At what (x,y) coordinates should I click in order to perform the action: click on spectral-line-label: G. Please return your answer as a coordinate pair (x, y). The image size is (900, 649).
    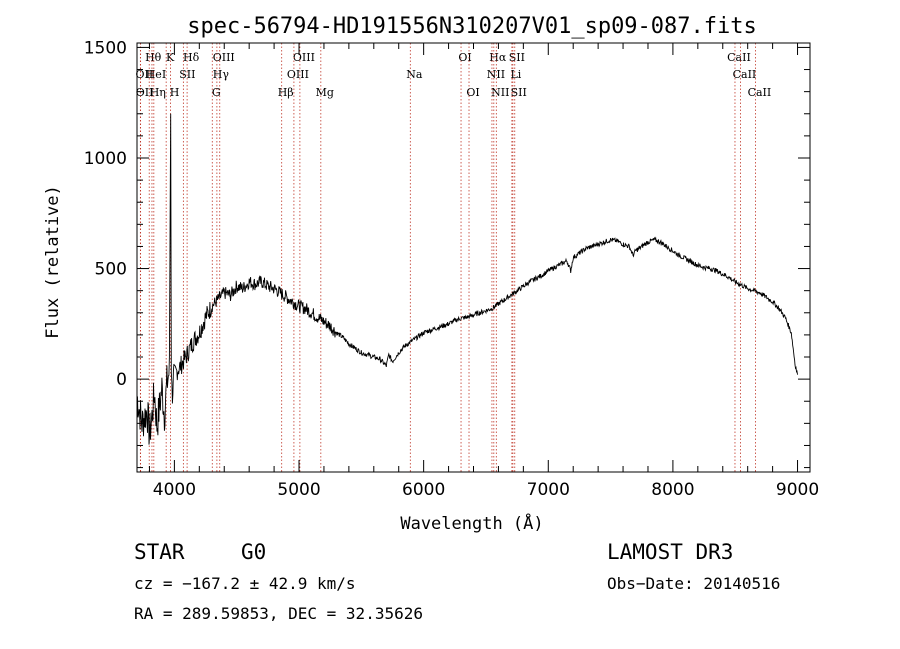
    Looking at the image, I should click on (216, 92).